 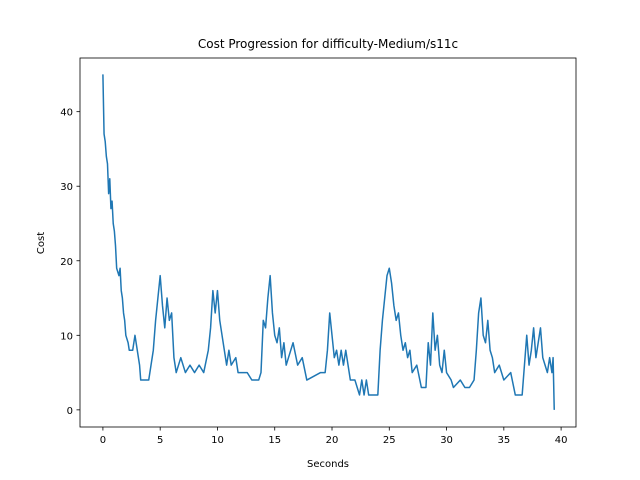 What do you see at coordinates (70, 411) in the screenshot?
I see `y-tick-label: 0` at bounding box center [70, 411].